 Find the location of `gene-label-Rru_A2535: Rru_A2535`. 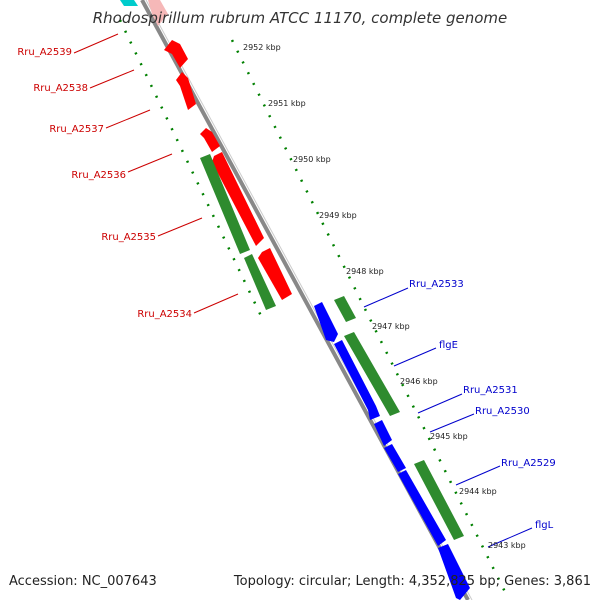

gene-label-Rru_A2535: Rru_A2535 is located at coordinates (128, 237).